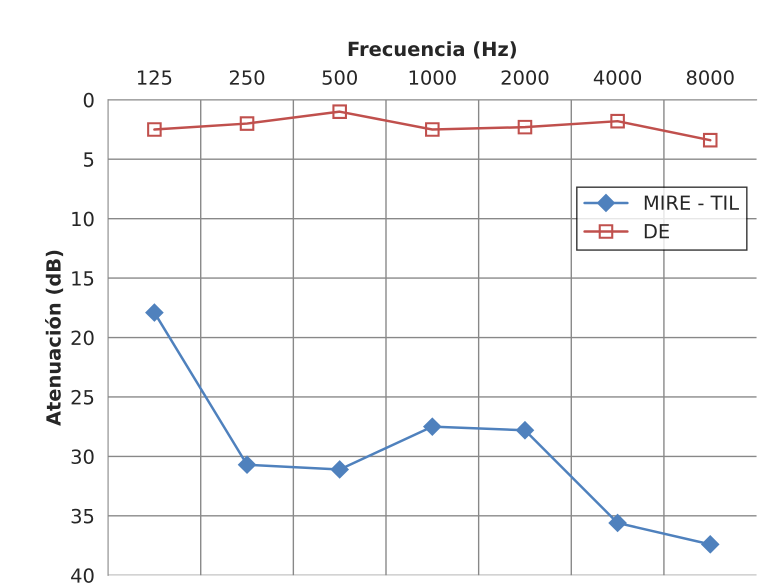  What do you see at coordinates (339, 77) in the screenshot?
I see `x-tick-label: 500` at bounding box center [339, 77].